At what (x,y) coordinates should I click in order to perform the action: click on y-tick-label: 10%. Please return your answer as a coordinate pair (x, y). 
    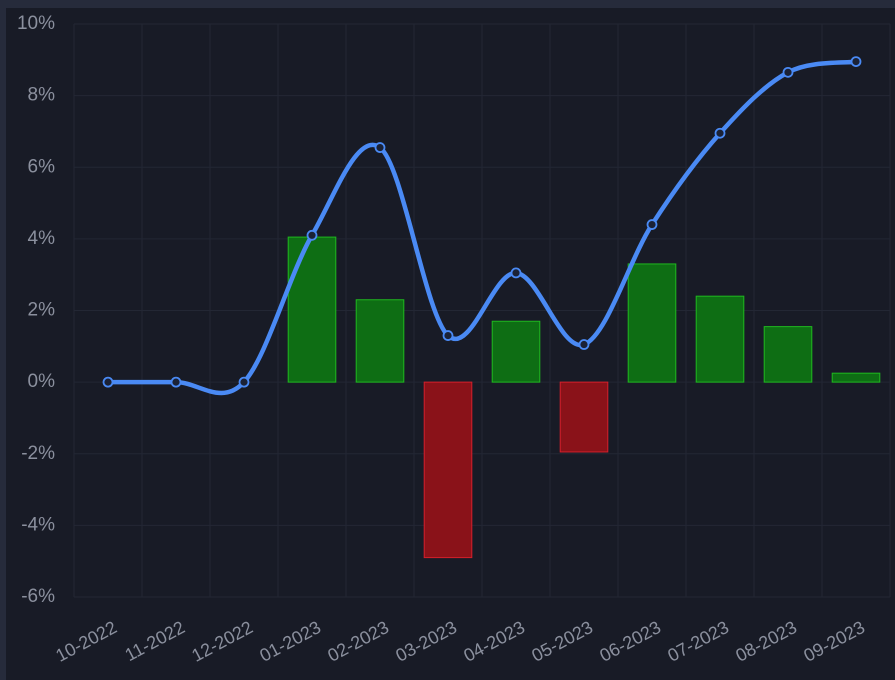
    Looking at the image, I should click on (36, 23).